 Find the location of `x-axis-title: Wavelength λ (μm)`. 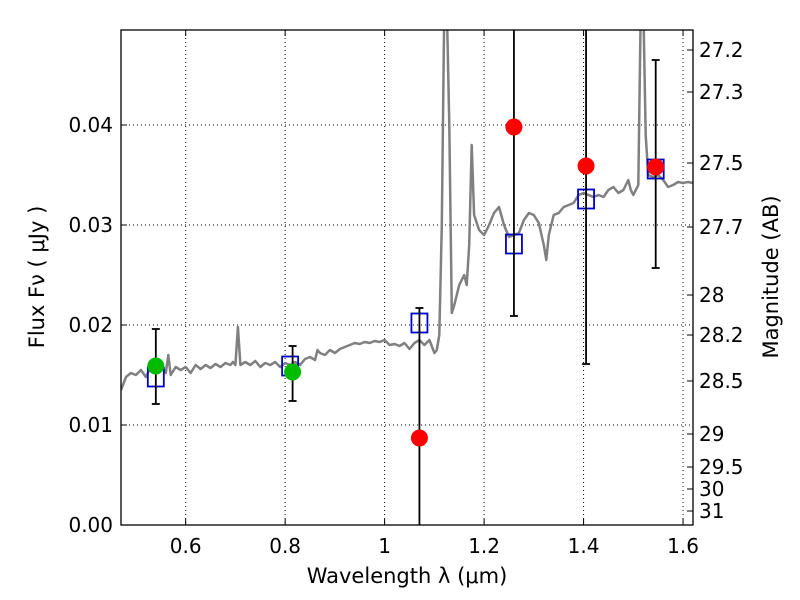

x-axis-title: Wavelength λ (μm) is located at coordinates (407, 576).